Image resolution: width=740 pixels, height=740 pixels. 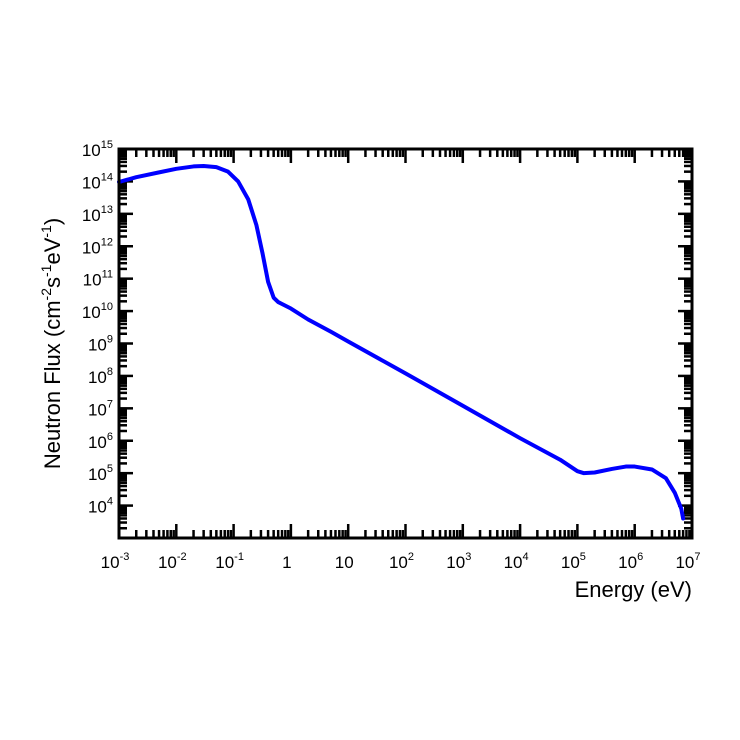 What do you see at coordinates (630, 561) in the screenshot?
I see `x-tick-label: 10⁶` at bounding box center [630, 561].